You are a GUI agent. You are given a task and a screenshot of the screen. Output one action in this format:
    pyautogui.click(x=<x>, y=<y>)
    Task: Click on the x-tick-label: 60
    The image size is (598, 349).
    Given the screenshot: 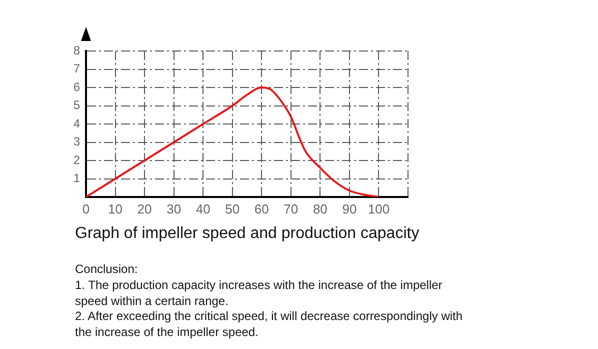 What is the action you would take?
    pyautogui.click(x=261, y=208)
    